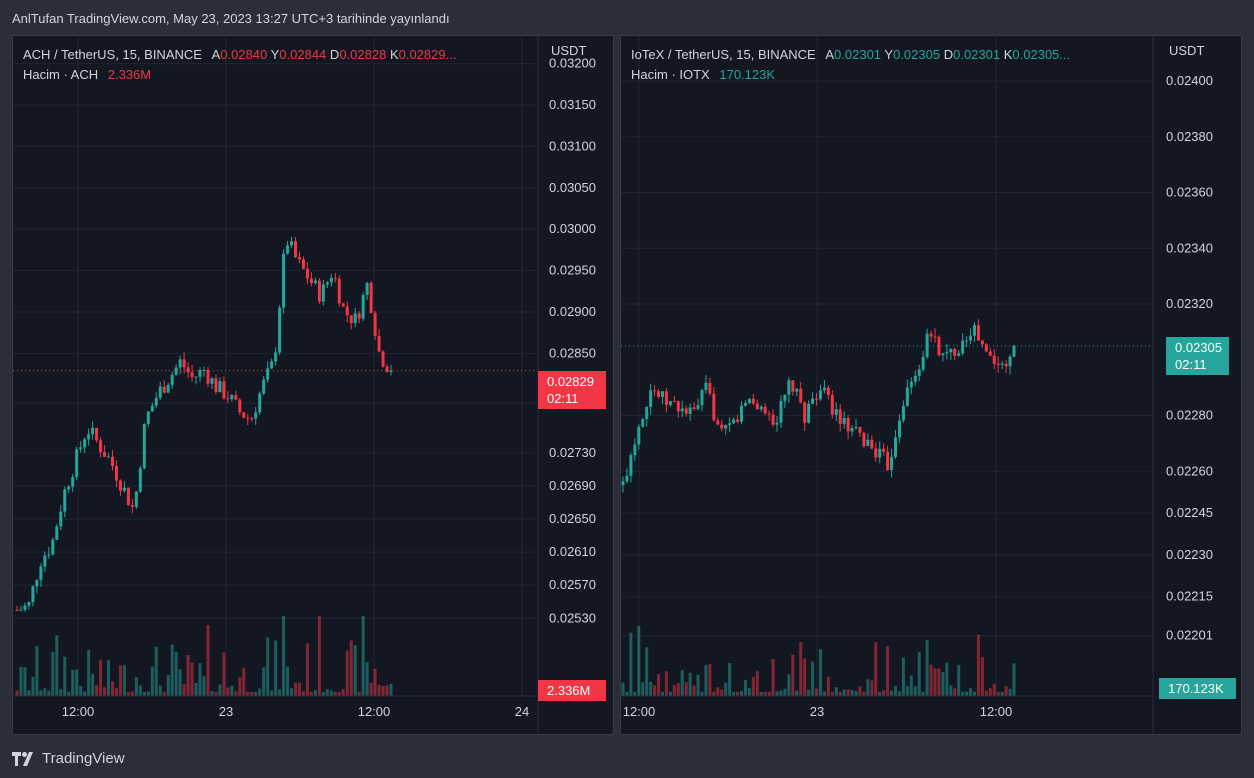  What do you see at coordinates (1189, 247) in the screenshot?
I see `price-tick-label: 0.02340` at bounding box center [1189, 247].